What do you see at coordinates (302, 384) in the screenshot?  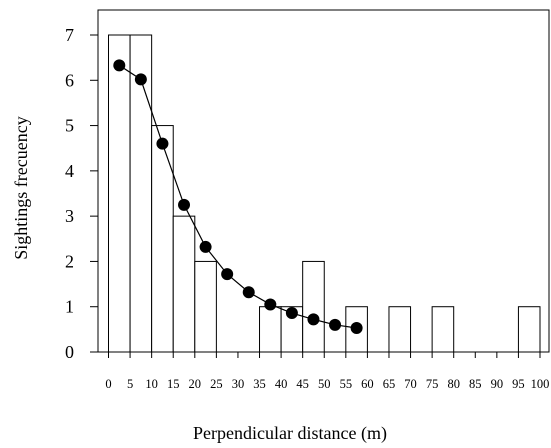 I see `x-tick-label: 45` at bounding box center [302, 384].